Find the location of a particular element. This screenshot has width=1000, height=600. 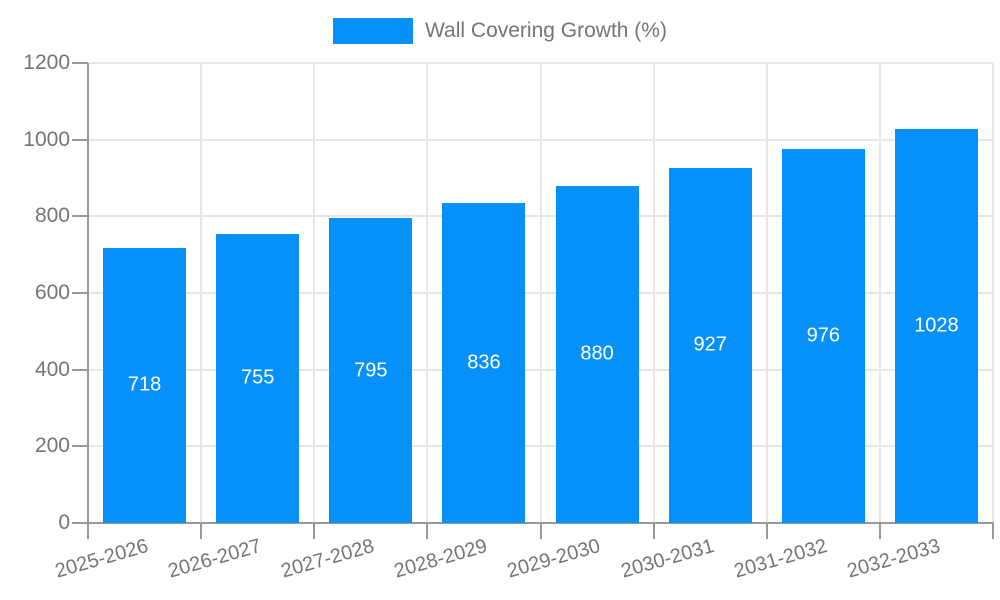

x-axis-tick-label: 2030-2031 is located at coordinates (667, 559).